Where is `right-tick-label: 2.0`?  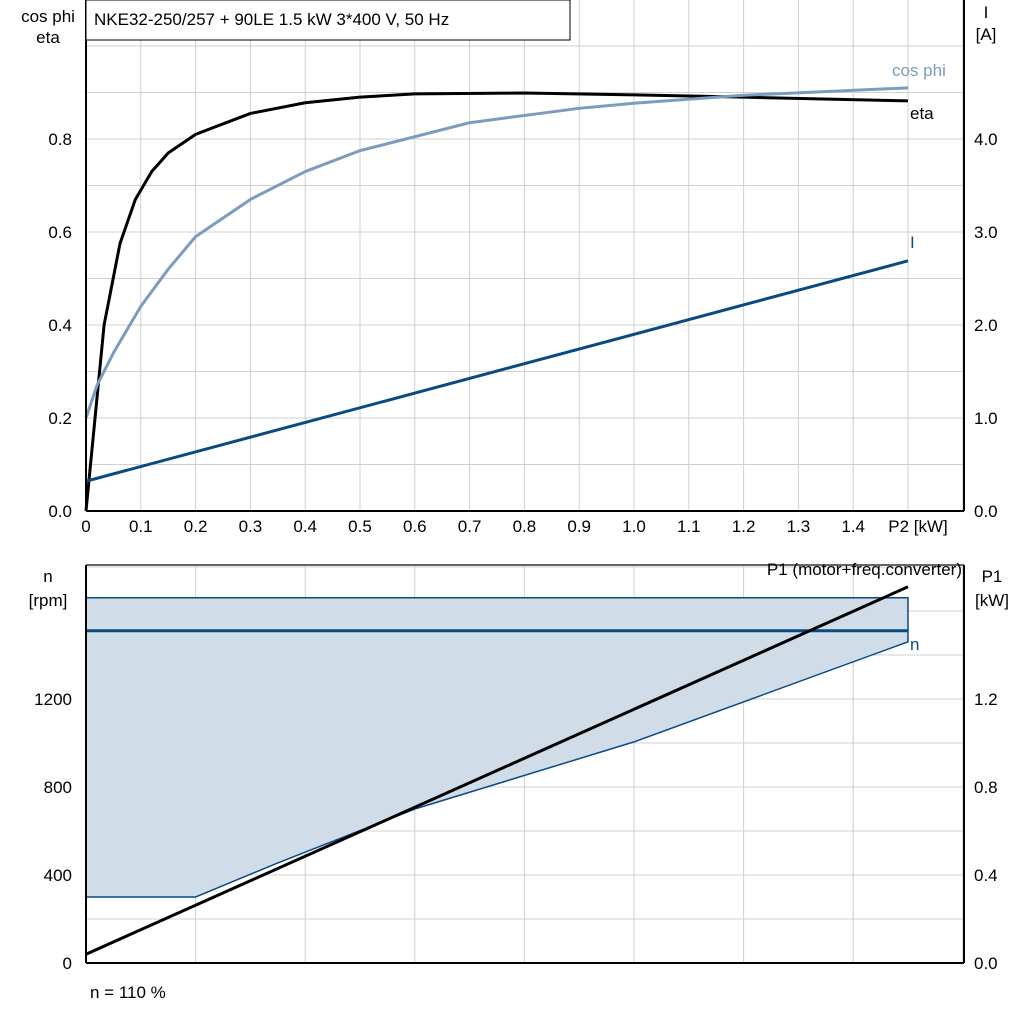 right-tick-label: 2.0 is located at coordinates (986, 325).